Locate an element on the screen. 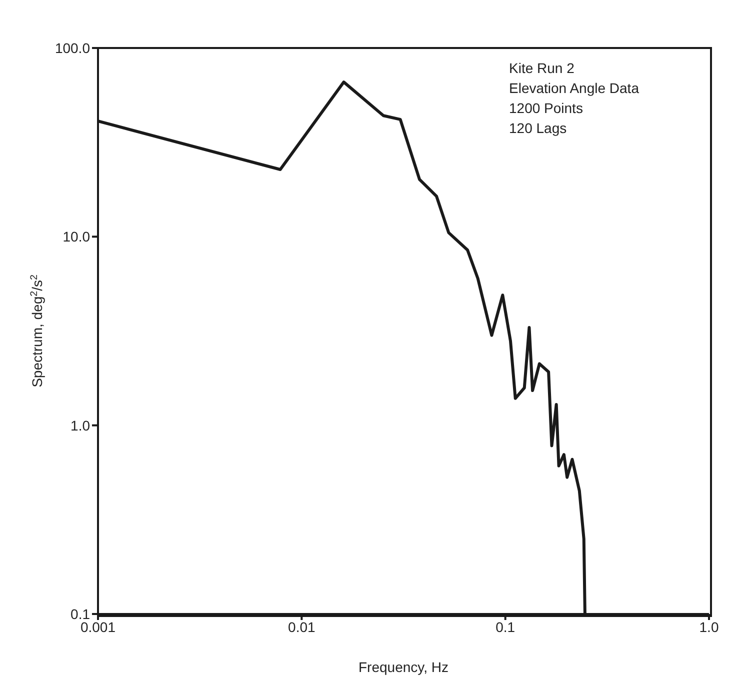 The height and width of the screenshot is (692, 742). x-tick-label: 1.0 is located at coordinates (709, 626).